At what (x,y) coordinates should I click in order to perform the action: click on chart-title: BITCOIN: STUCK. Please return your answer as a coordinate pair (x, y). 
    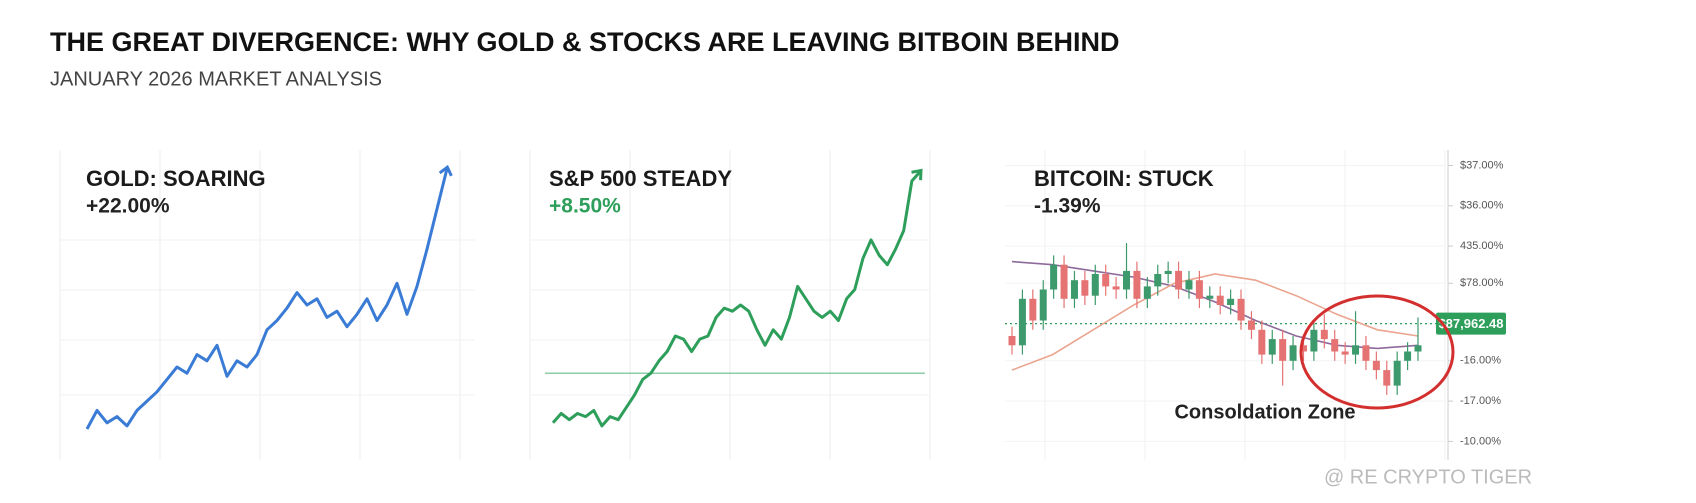
    Looking at the image, I should click on (1124, 178).